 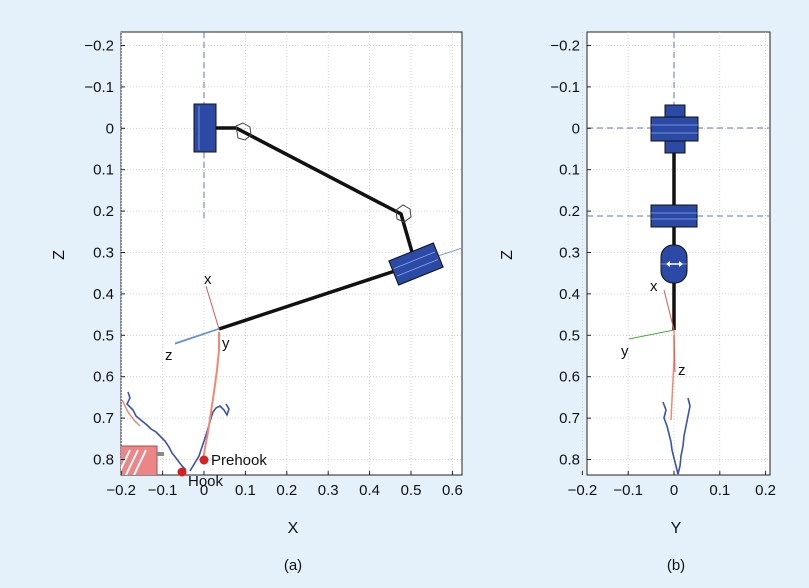 I want to click on joint-wrist, so click(x=403, y=213).